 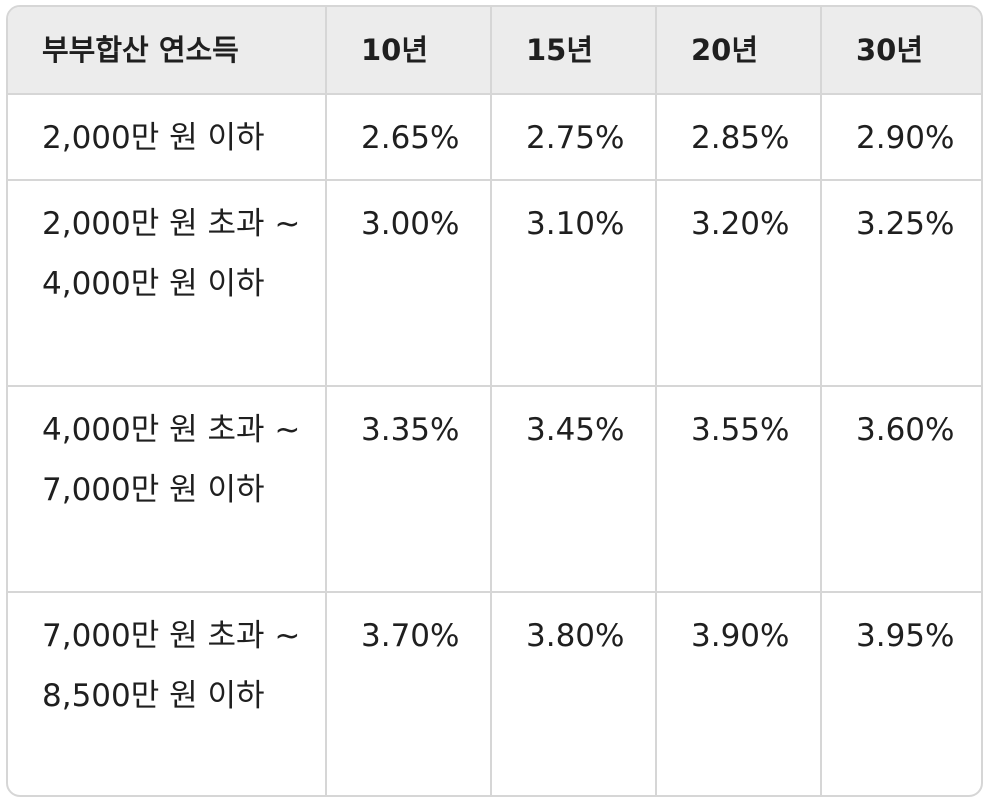 I want to click on header-term-10: 10년, so click(x=409, y=51).